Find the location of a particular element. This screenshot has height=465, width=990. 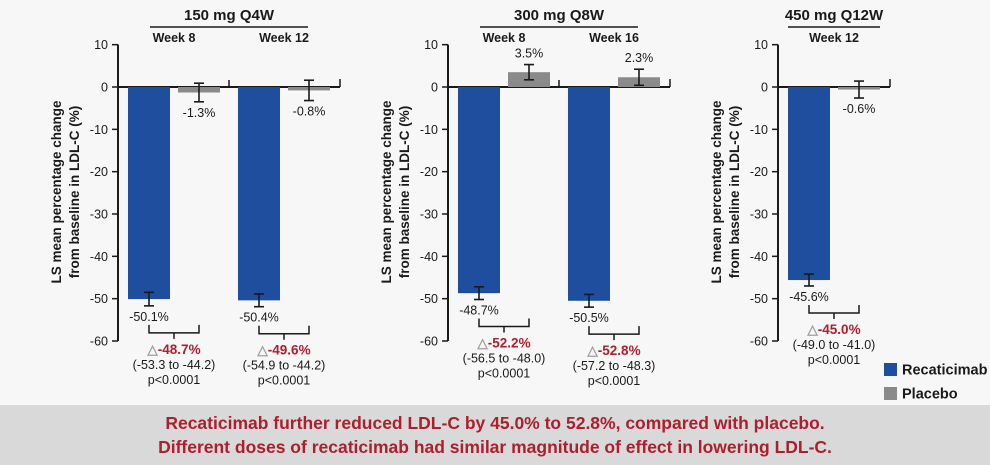

delta-value: -52.2% is located at coordinates (509, 343).